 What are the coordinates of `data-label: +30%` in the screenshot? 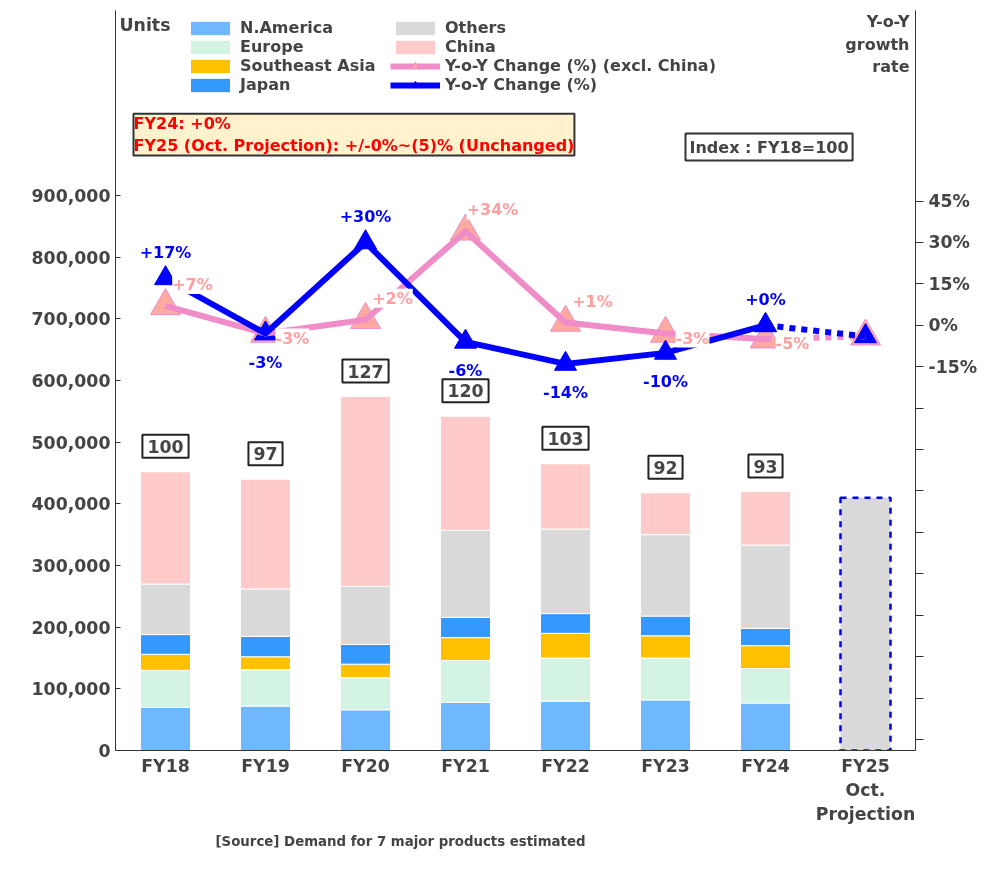 It's located at (365, 217).